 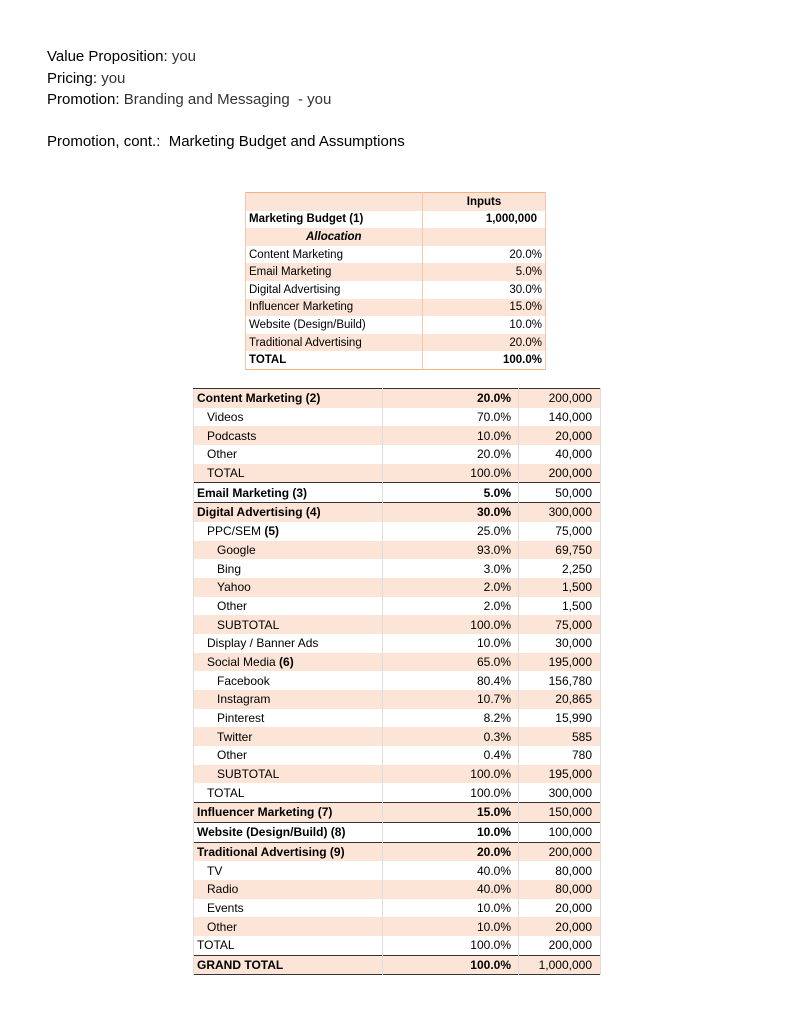 What do you see at coordinates (259, 512) in the screenshot?
I see `label: Digital Advertising (4)` at bounding box center [259, 512].